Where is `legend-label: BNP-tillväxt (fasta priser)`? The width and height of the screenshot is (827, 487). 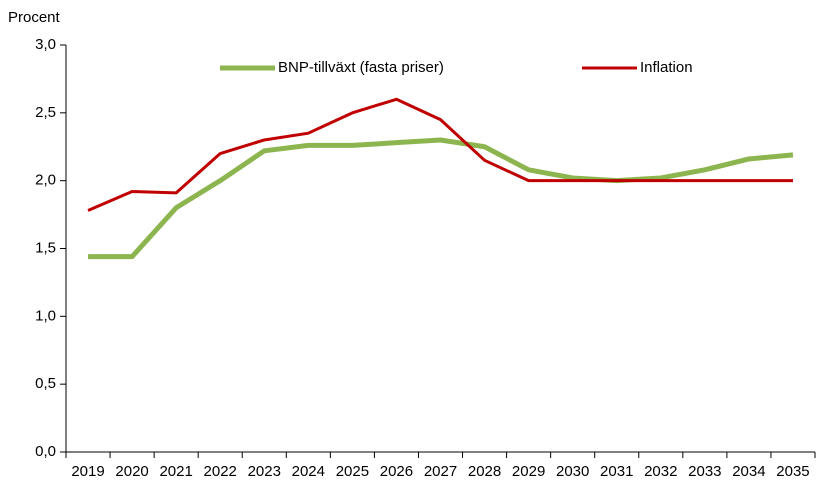
legend-label: BNP-tillväxt (fasta priser) is located at coordinates (361, 67).